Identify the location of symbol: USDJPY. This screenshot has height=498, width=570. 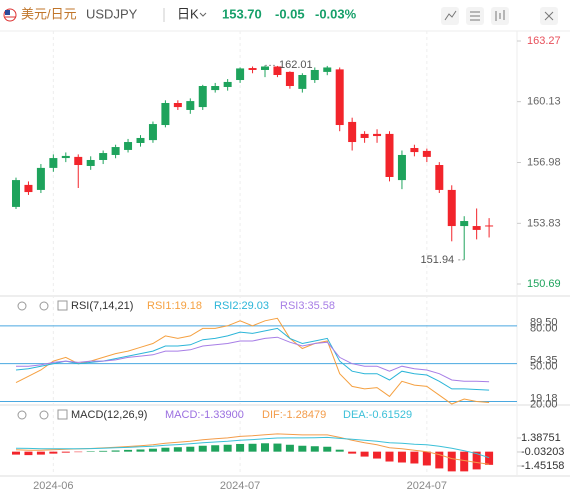
(112, 13).